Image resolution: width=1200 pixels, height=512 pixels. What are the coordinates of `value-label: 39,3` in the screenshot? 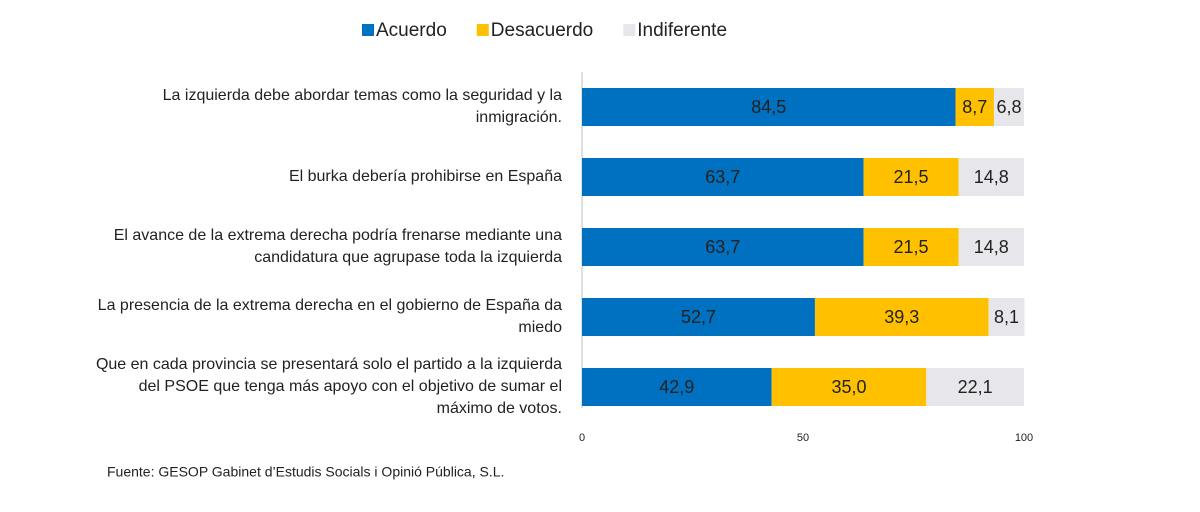 It's located at (901, 317).